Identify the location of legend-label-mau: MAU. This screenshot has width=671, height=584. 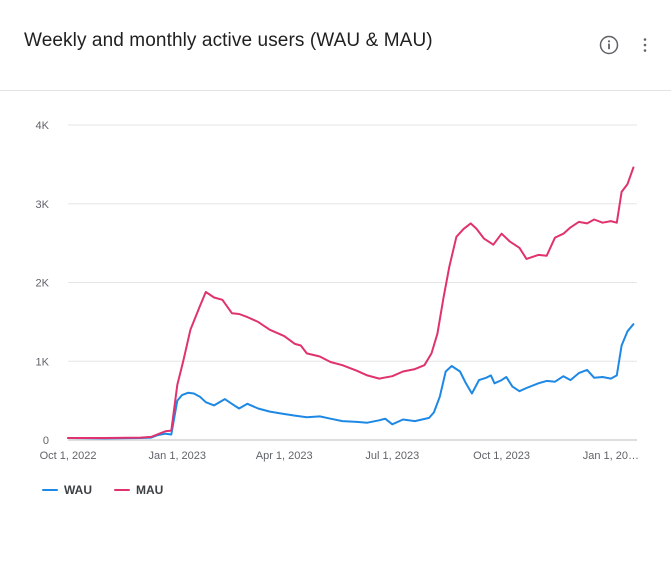
(150, 490).